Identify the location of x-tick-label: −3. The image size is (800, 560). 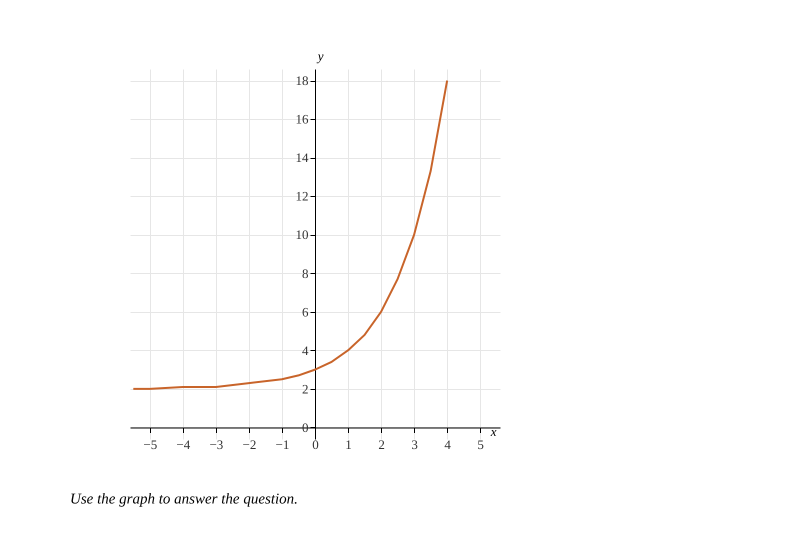
(216, 444).